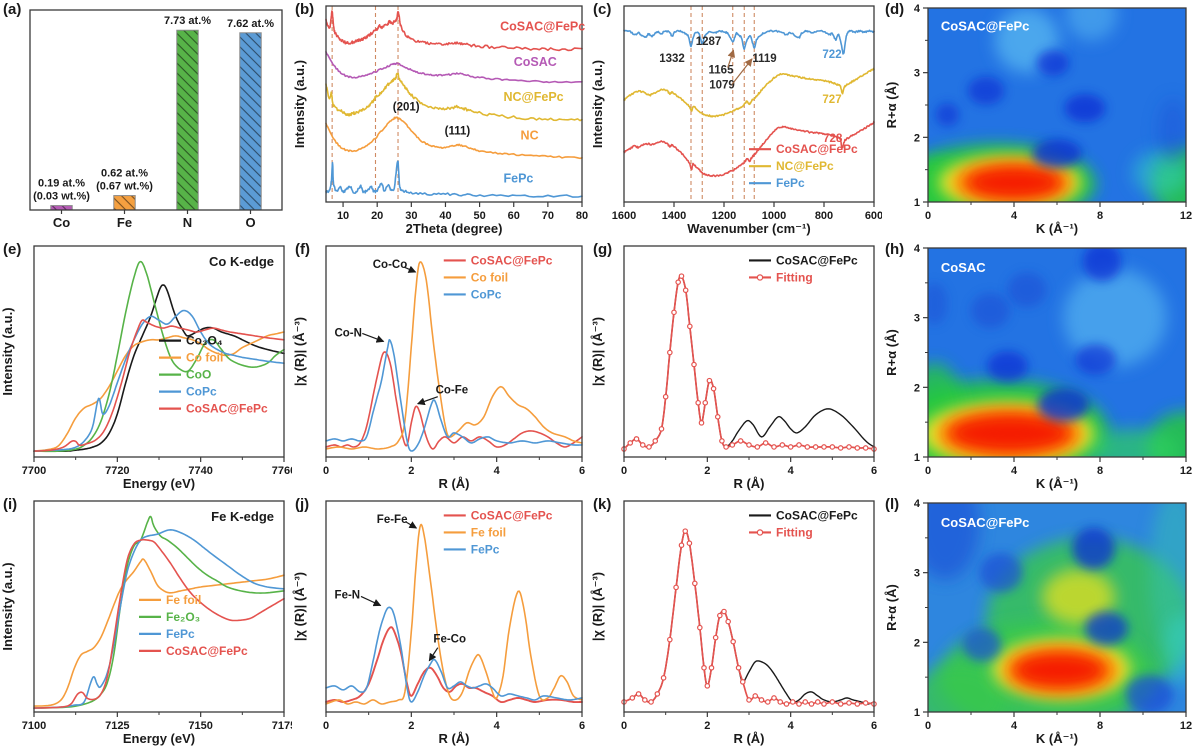  I want to click on svg-text: 20, so click(377, 216).